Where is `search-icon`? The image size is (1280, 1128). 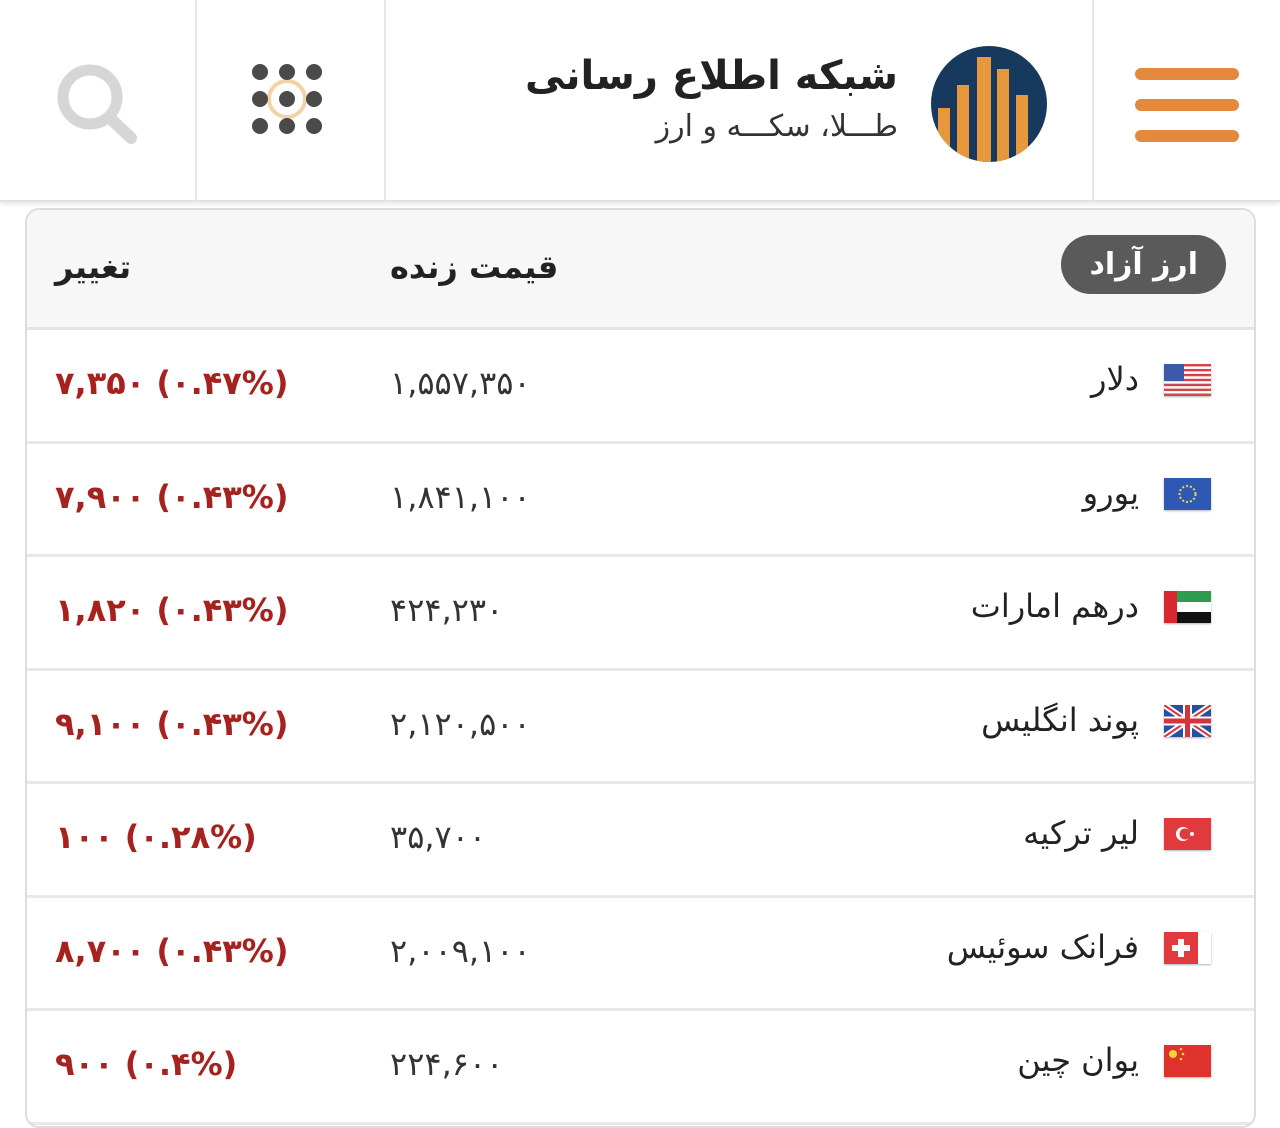 search-icon is located at coordinates (97, 104).